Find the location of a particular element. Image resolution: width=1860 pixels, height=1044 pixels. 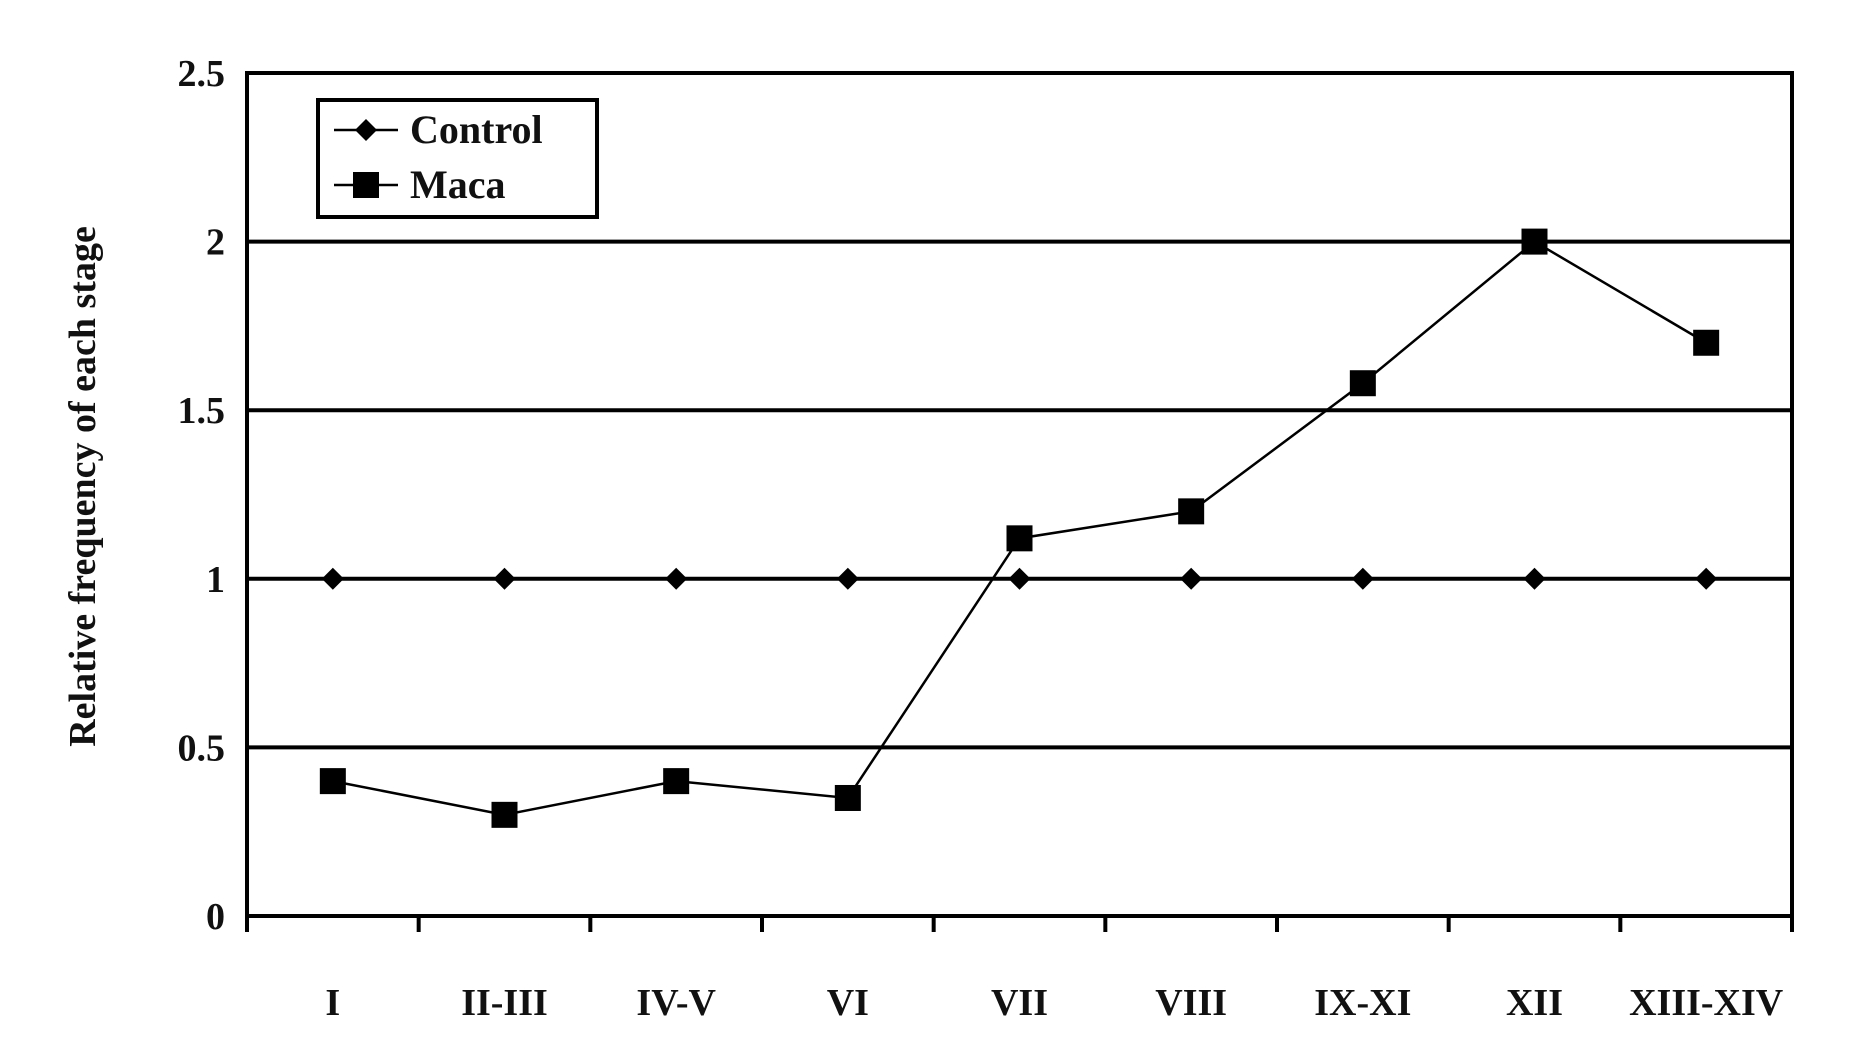

y-tick-label: 2 is located at coordinates (215, 243).